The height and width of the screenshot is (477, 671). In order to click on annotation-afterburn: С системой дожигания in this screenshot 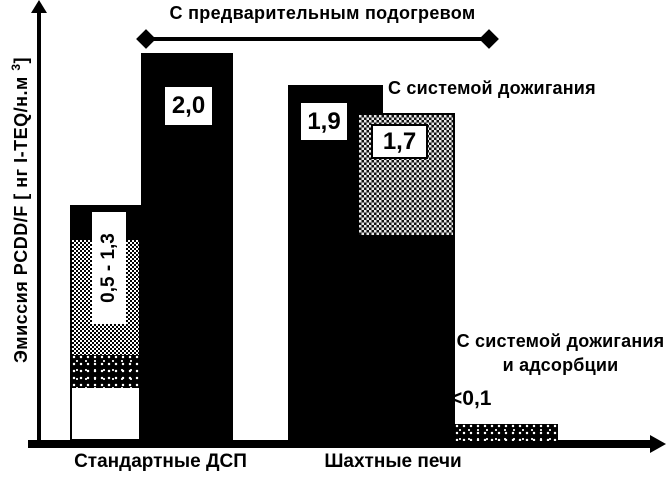, I will do `click(492, 88)`.